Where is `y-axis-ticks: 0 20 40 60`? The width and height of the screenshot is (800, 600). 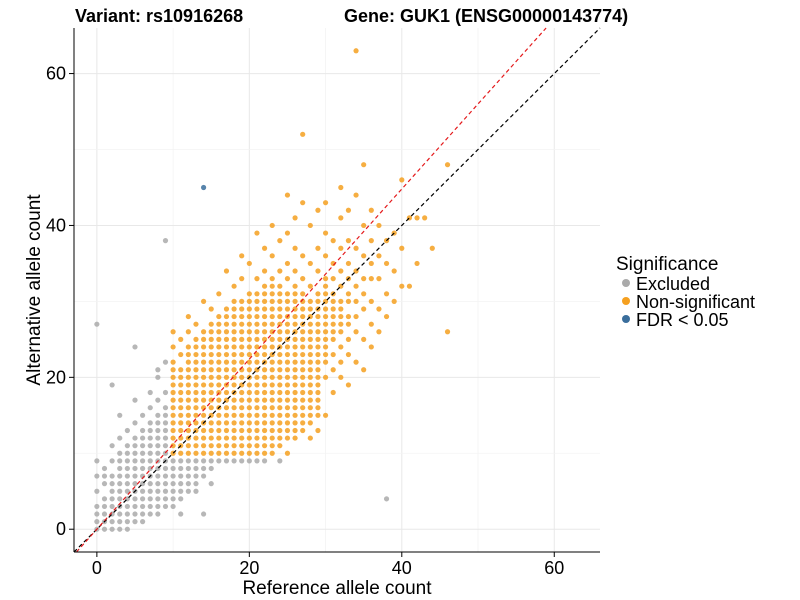 y-axis-ticks: 0 20 40 60 is located at coordinates (60, 301).